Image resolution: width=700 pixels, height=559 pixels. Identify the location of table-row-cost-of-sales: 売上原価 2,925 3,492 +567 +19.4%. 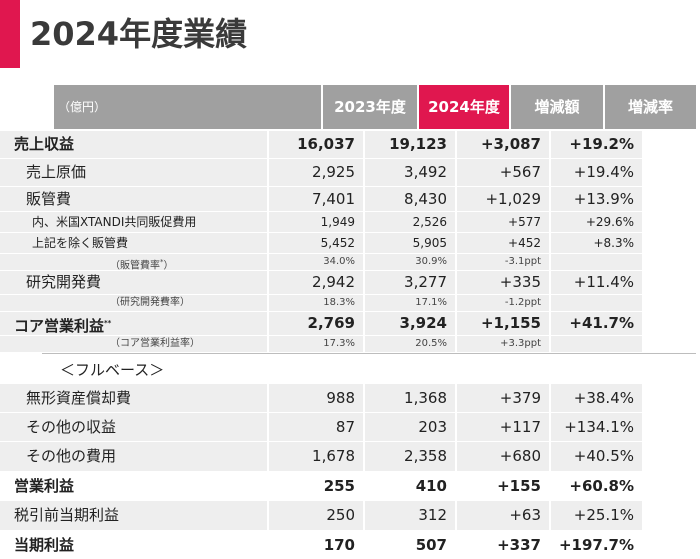
(321, 172).